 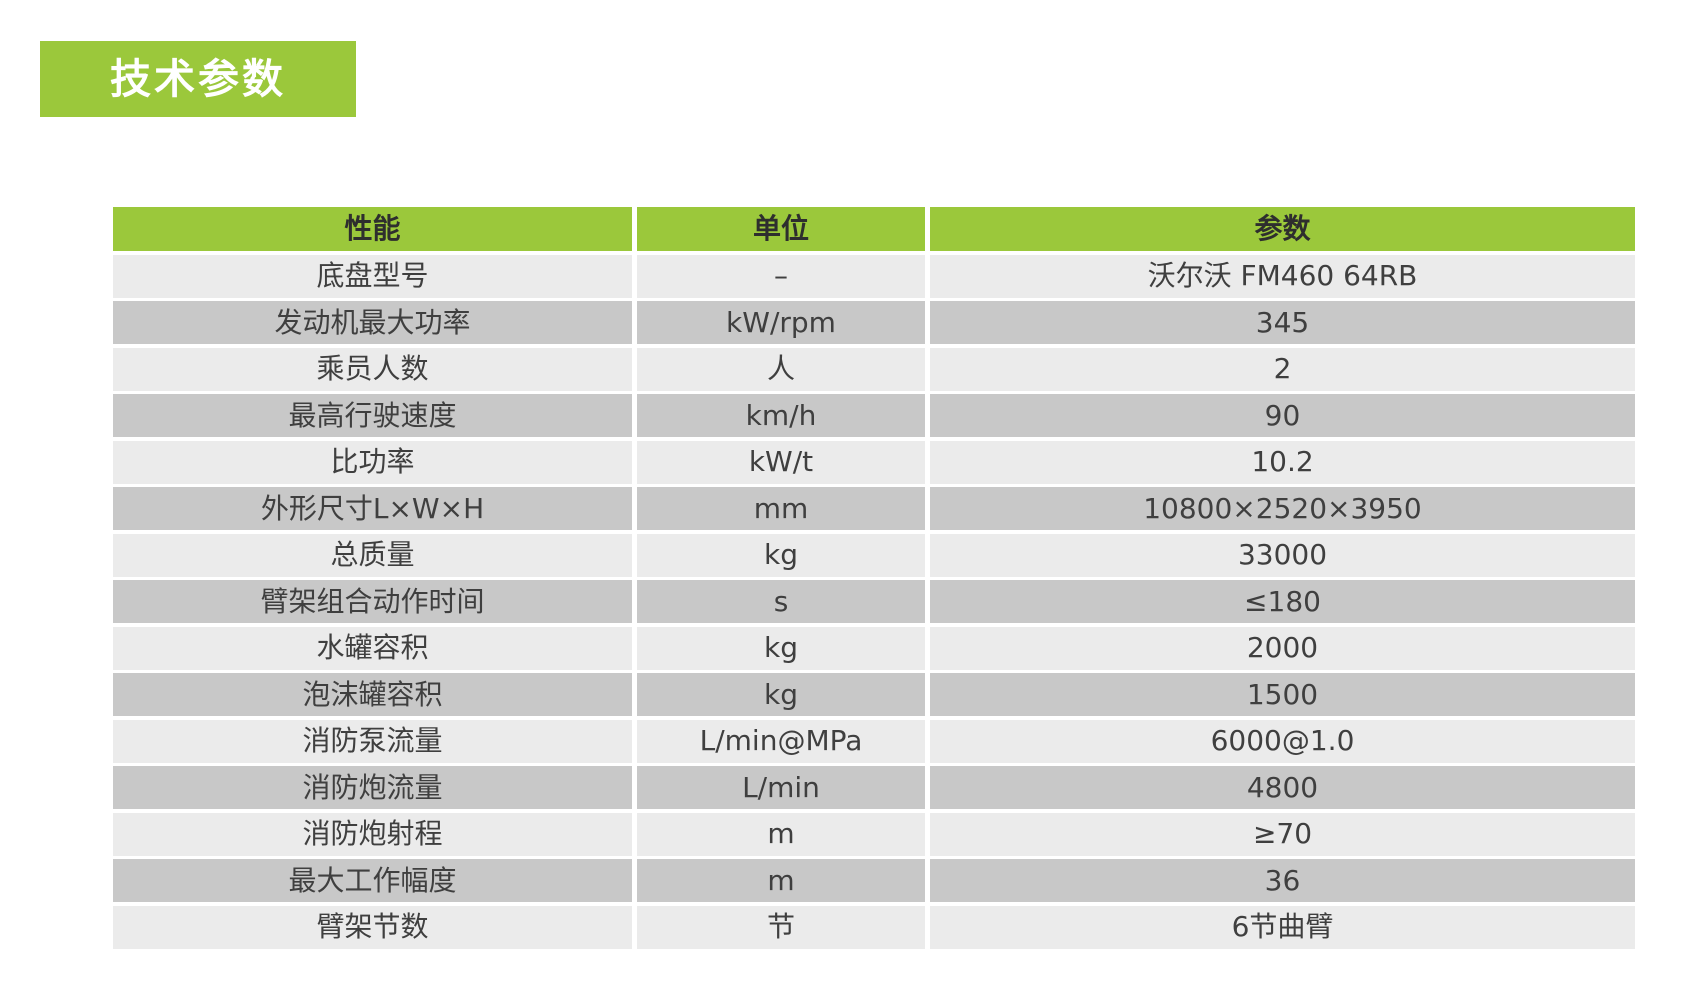 I want to click on row-7-value-cell: ≤180, so click(x=1282, y=601).